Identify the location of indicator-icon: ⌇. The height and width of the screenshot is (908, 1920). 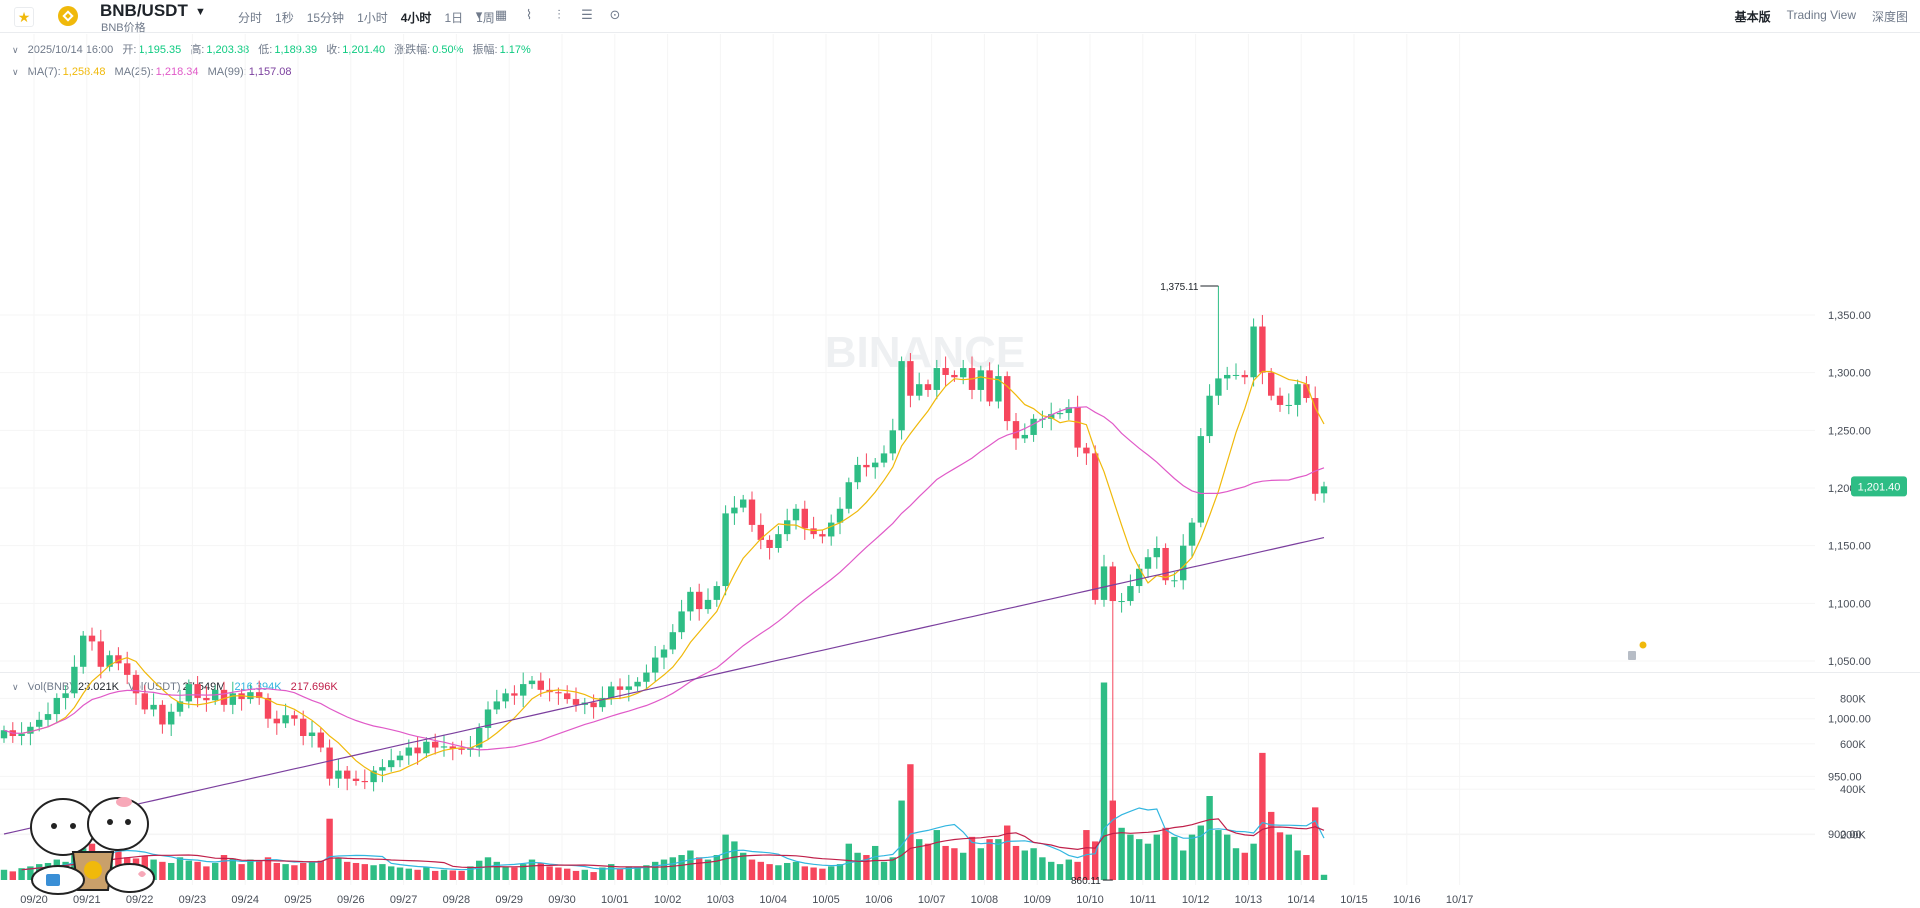
(529, 14).